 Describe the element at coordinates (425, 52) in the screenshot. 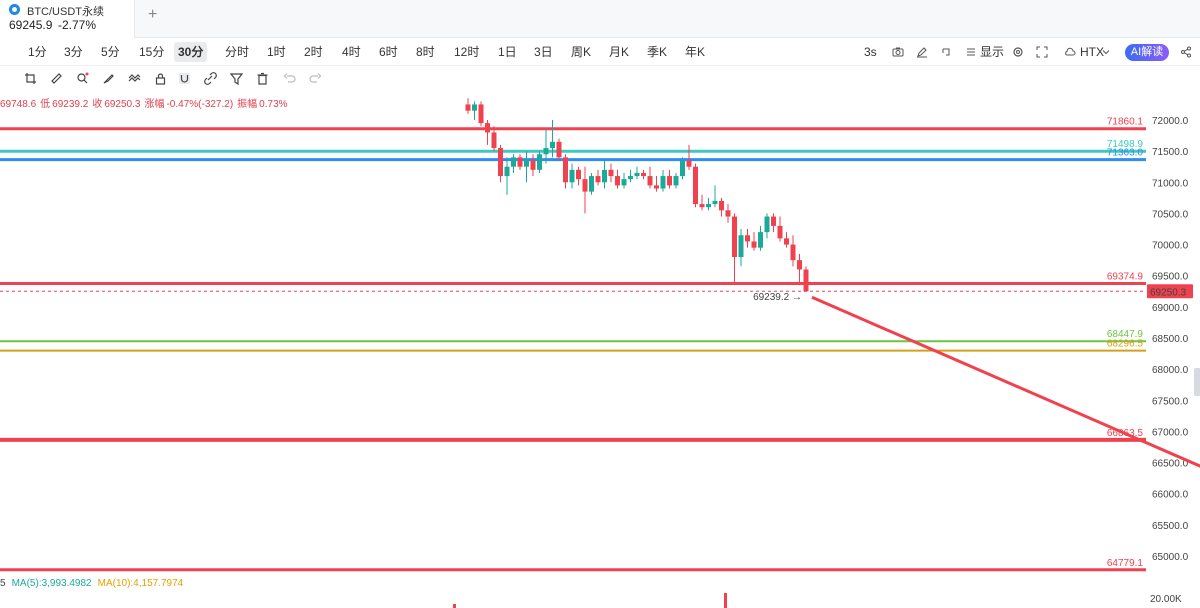

I see `interval-10: 8时` at that location.